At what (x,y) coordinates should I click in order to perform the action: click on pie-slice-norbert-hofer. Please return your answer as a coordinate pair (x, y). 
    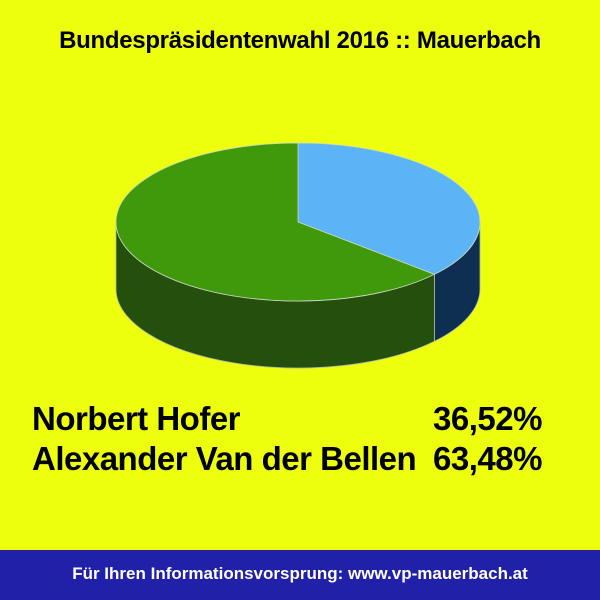
    Looking at the image, I should click on (389, 208).